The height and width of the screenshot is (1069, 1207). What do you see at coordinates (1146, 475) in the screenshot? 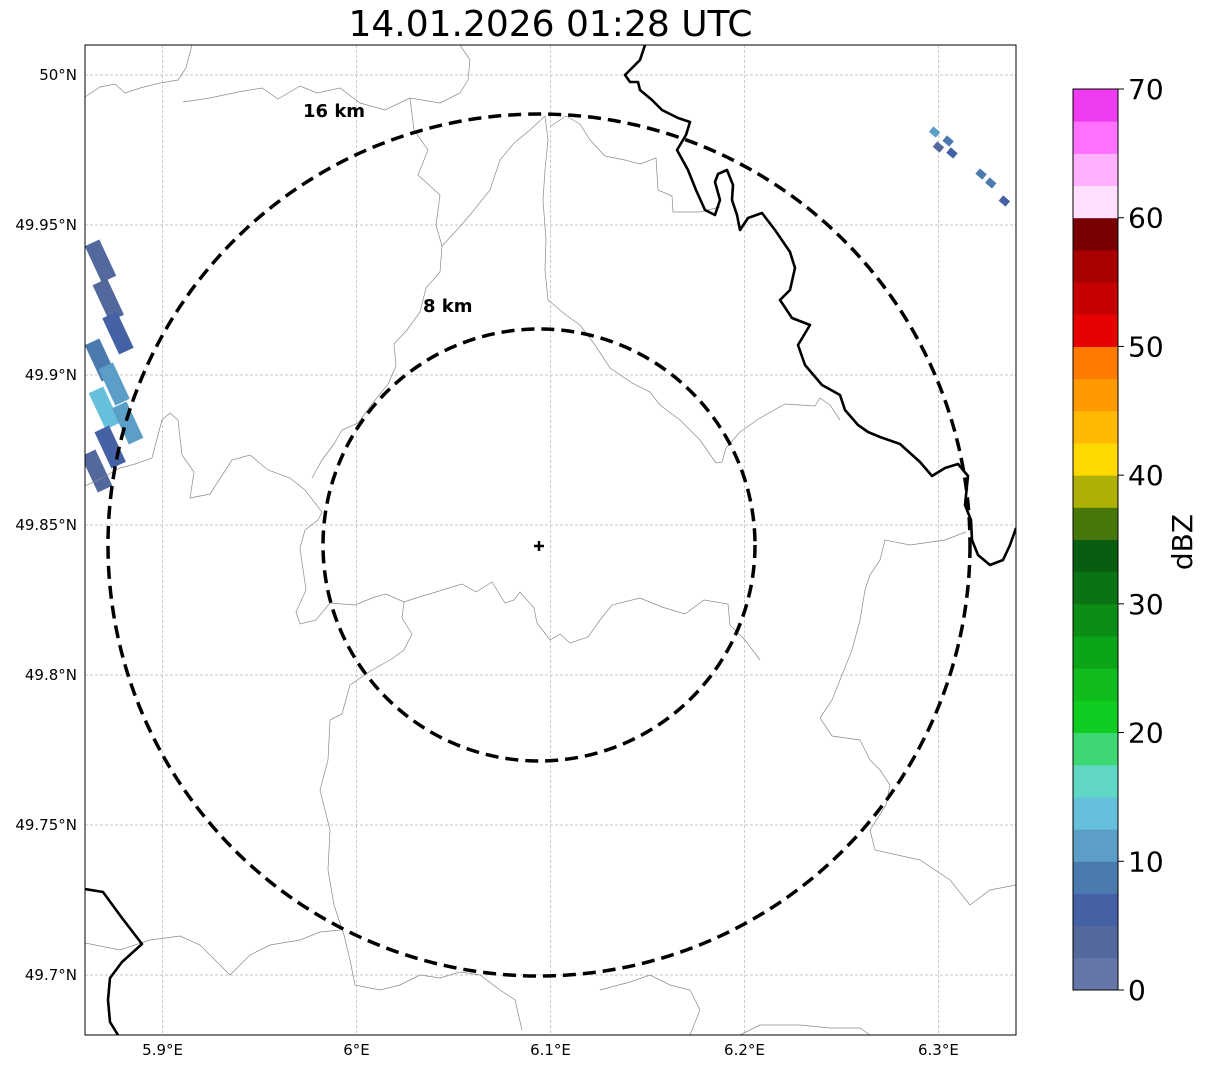
I see `colorbar-tick-label: 40` at bounding box center [1146, 475].